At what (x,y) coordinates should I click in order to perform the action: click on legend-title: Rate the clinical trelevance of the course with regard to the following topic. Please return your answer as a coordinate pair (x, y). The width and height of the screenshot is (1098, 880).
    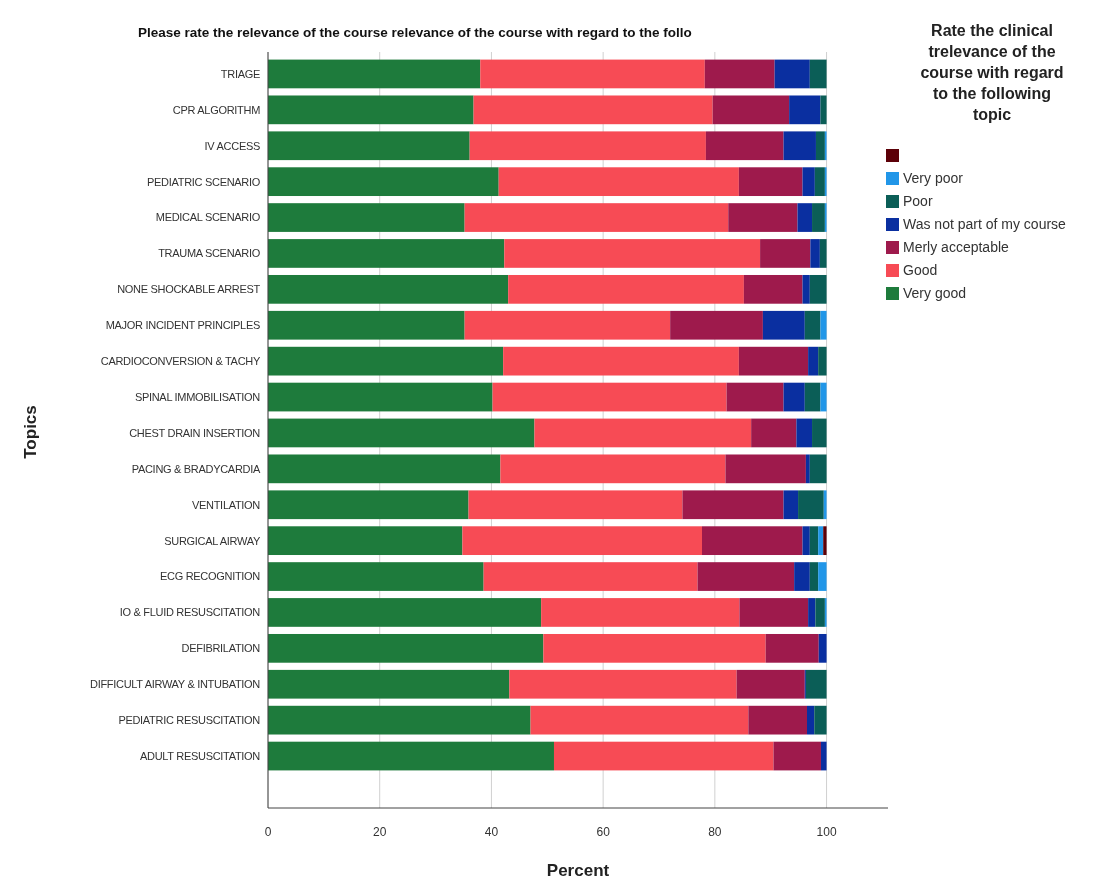
    Looking at the image, I should click on (992, 72).